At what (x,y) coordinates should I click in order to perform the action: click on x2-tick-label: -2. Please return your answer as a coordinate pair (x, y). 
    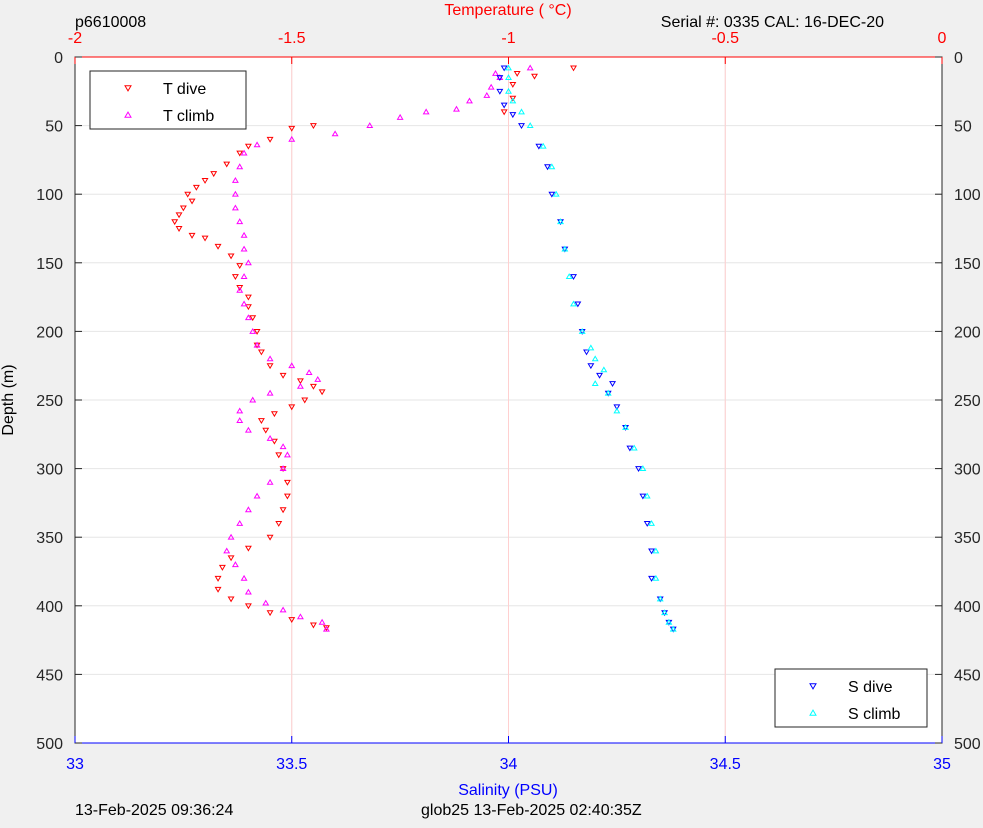
    Looking at the image, I should click on (75, 38).